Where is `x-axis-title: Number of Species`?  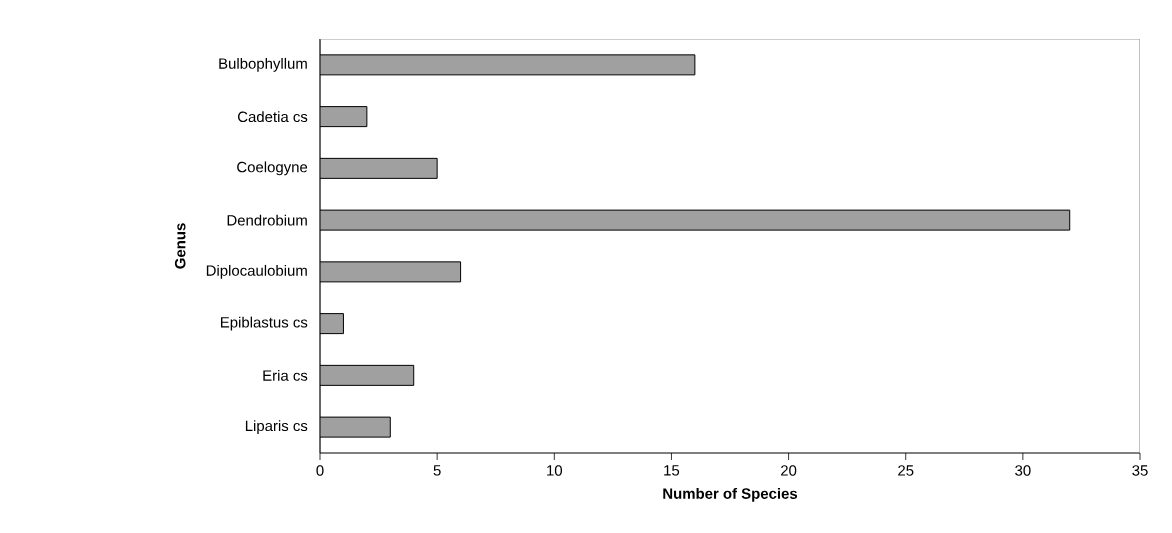
x-axis-title: Number of Species is located at coordinates (730, 494).